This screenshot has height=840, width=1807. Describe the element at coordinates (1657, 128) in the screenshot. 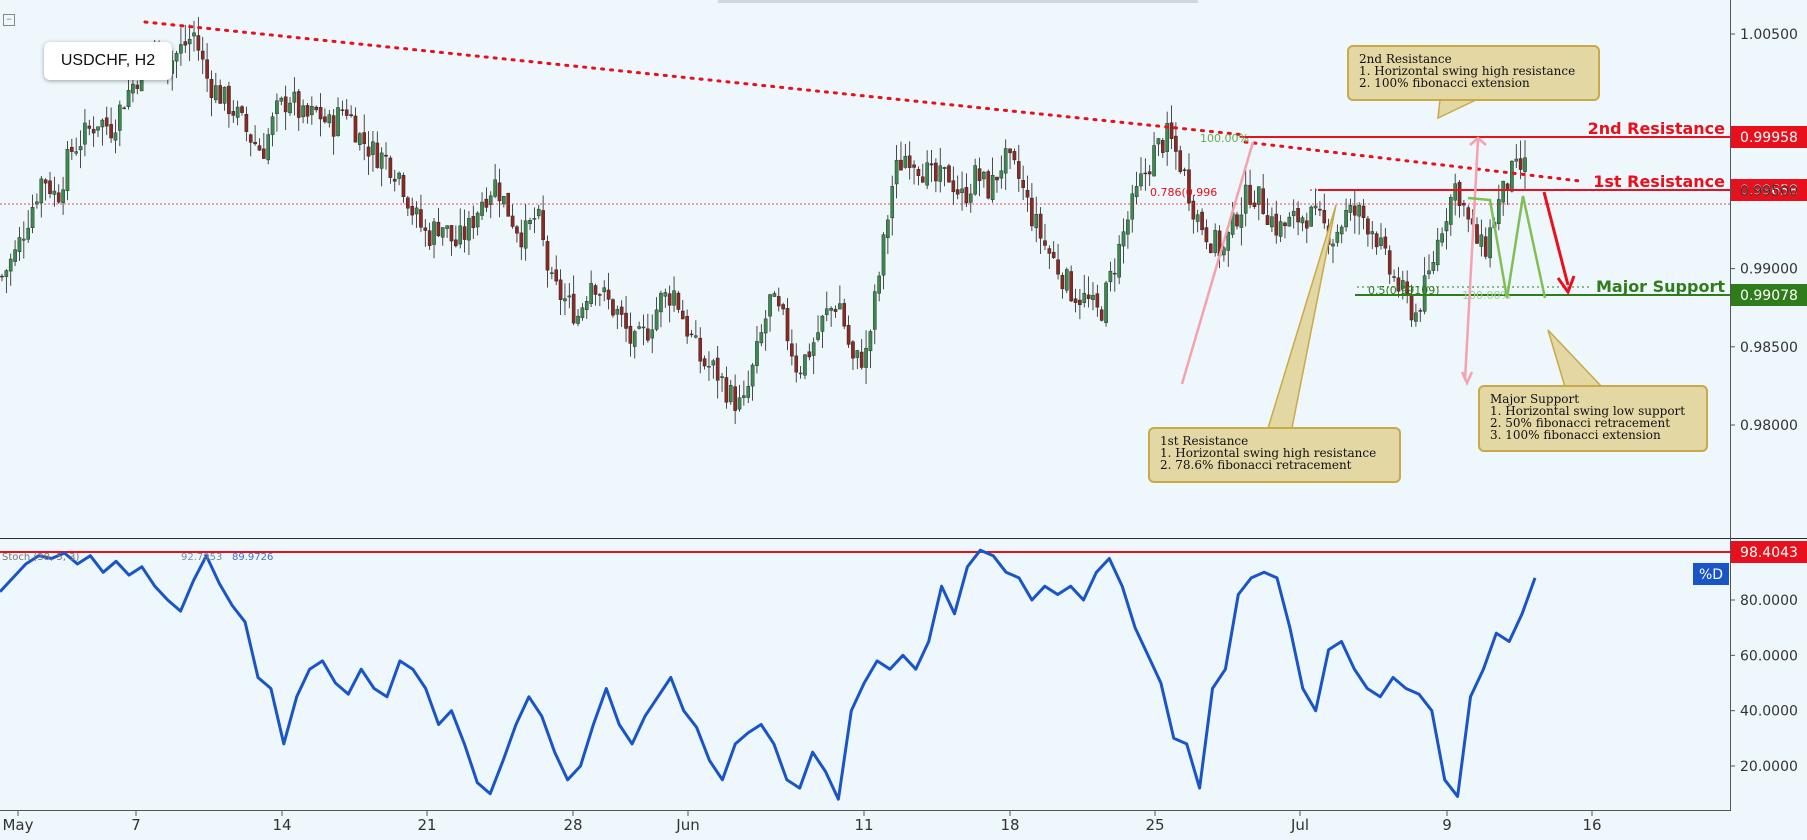

I see `level-label: 2nd Resistance` at that location.